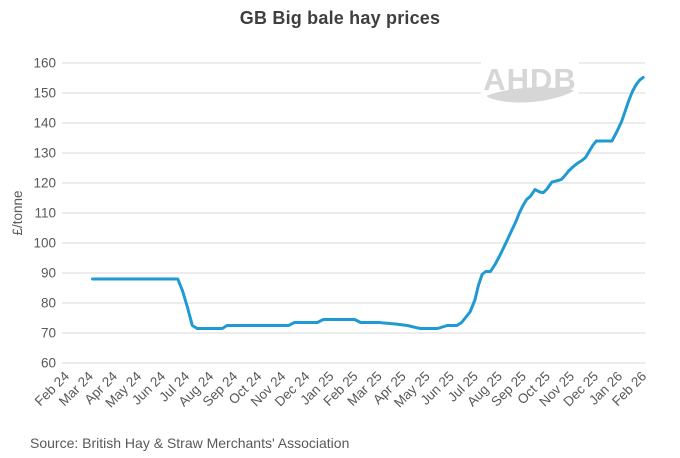  I want to click on y-tick-label: 70, so click(48, 333).